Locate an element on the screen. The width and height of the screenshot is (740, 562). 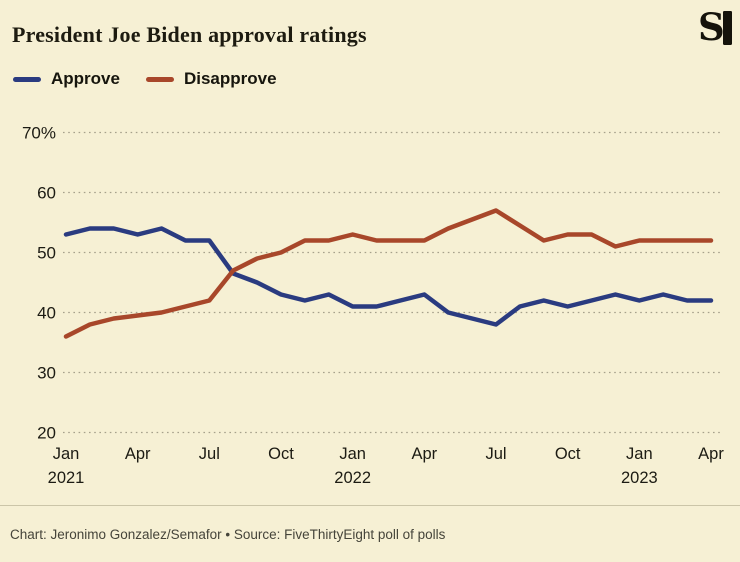
approve-legend-label: Approve is located at coordinates (85, 78).